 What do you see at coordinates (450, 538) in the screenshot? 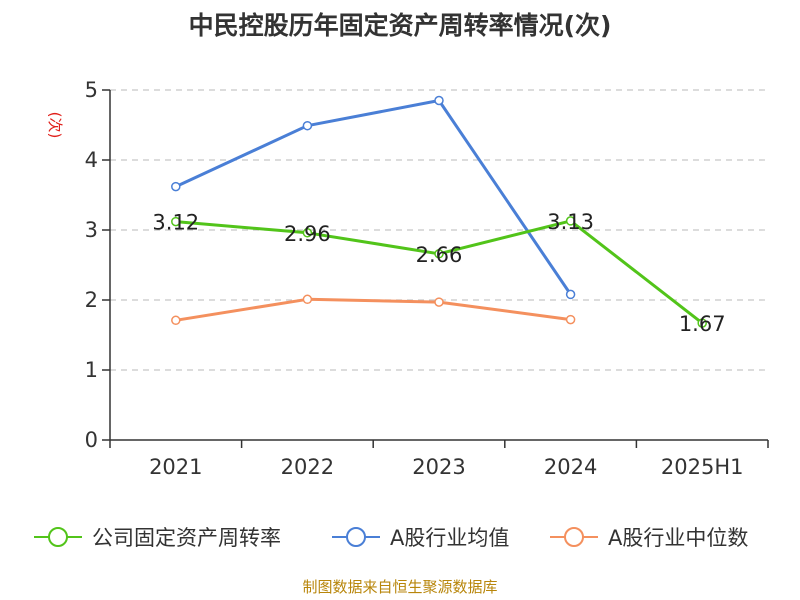
I see `legend-label-industry-mean: A股行业均值` at bounding box center [450, 538].